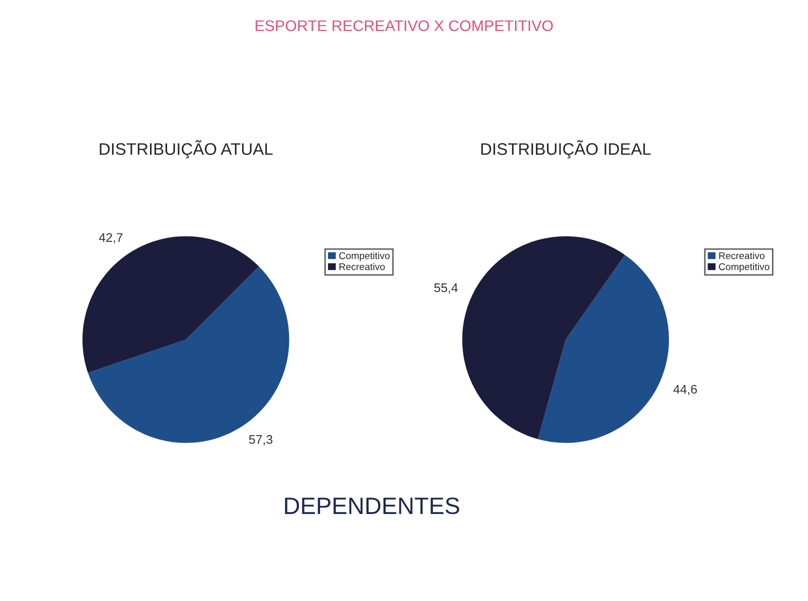 This screenshot has width=808, height=601. Describe the element at coordinates (260, 440) in the screenshot. I see `data-label: 57,3` at that location.